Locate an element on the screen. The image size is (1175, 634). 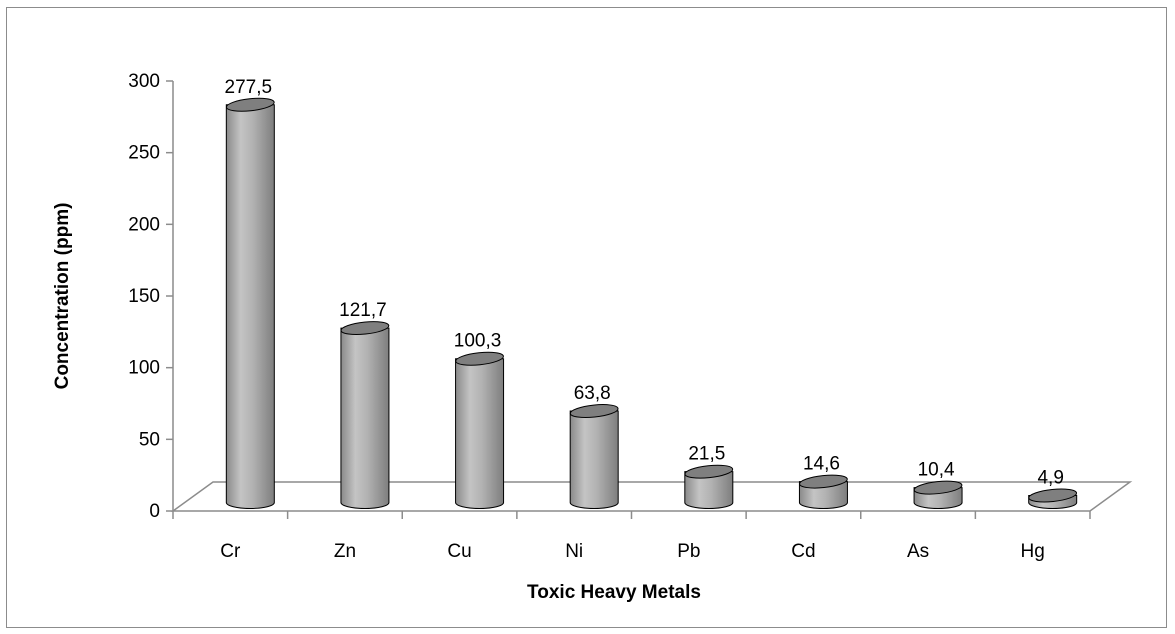
bar-ni is located at coordinates (594, 456).